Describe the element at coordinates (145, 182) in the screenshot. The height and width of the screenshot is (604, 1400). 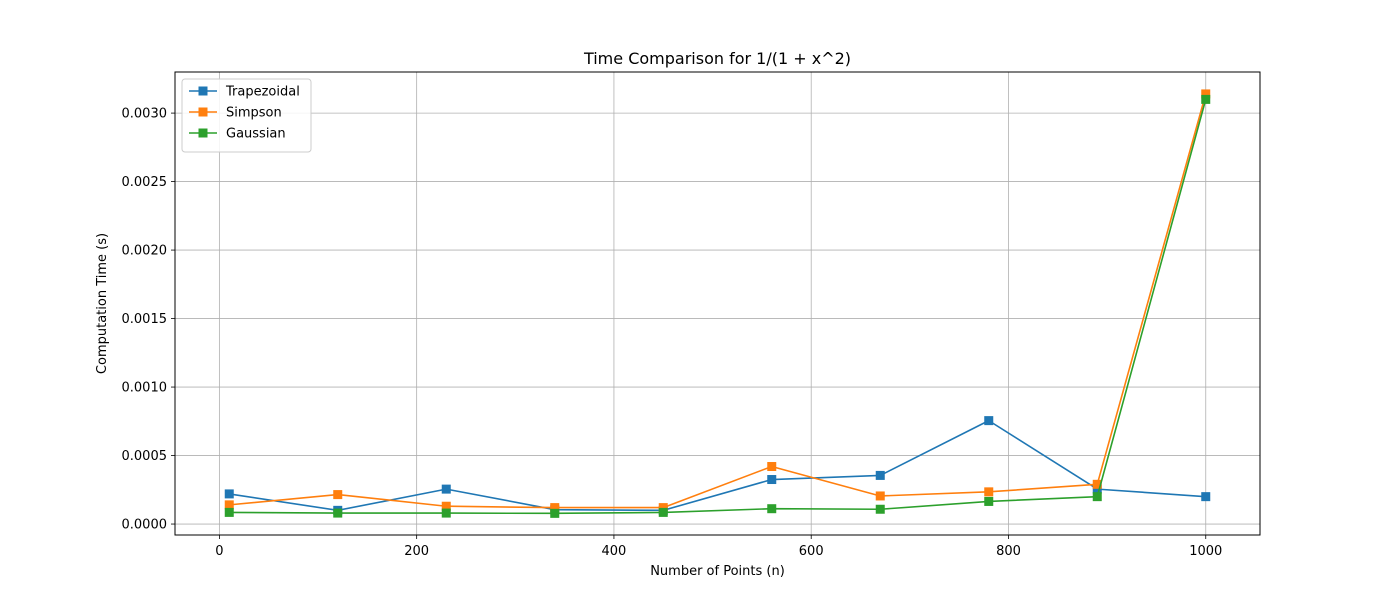
I see `y-tick-label: 0.0025` at that location.